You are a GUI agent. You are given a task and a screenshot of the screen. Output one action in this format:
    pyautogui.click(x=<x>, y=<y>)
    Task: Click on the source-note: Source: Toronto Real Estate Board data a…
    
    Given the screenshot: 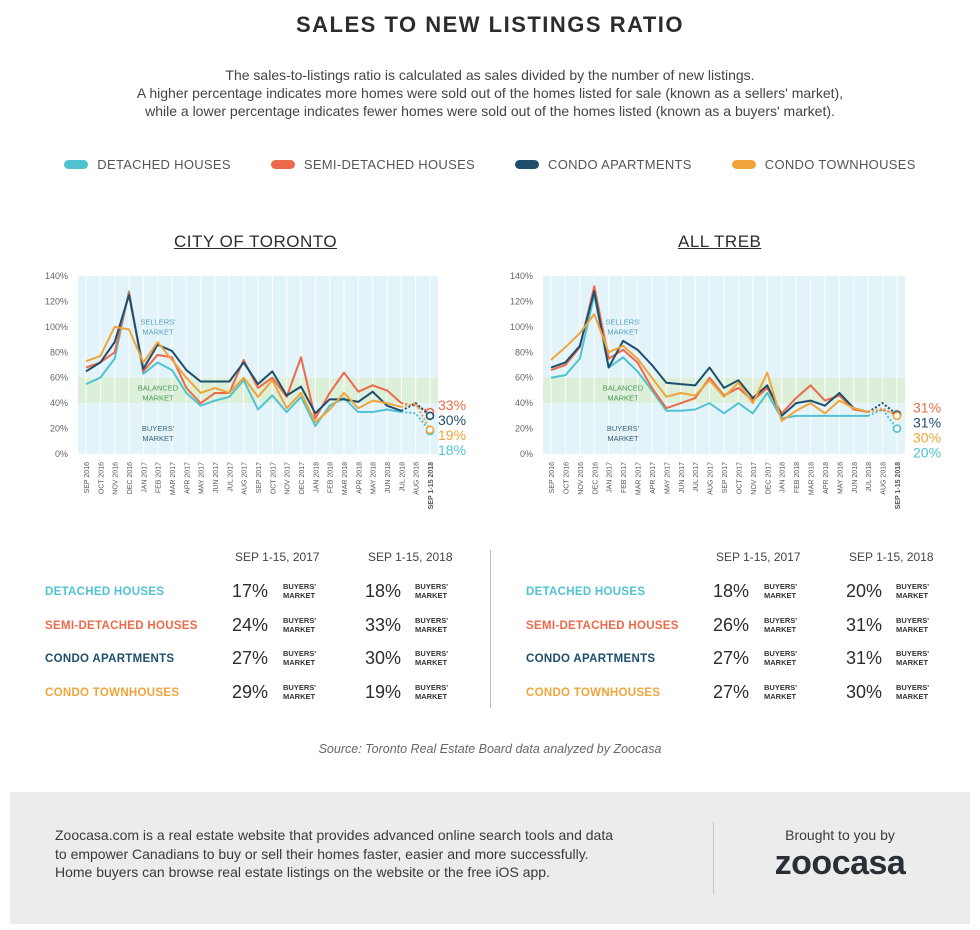 What is the action you would take?
    pyautogui.click(x=490, y=749)
    